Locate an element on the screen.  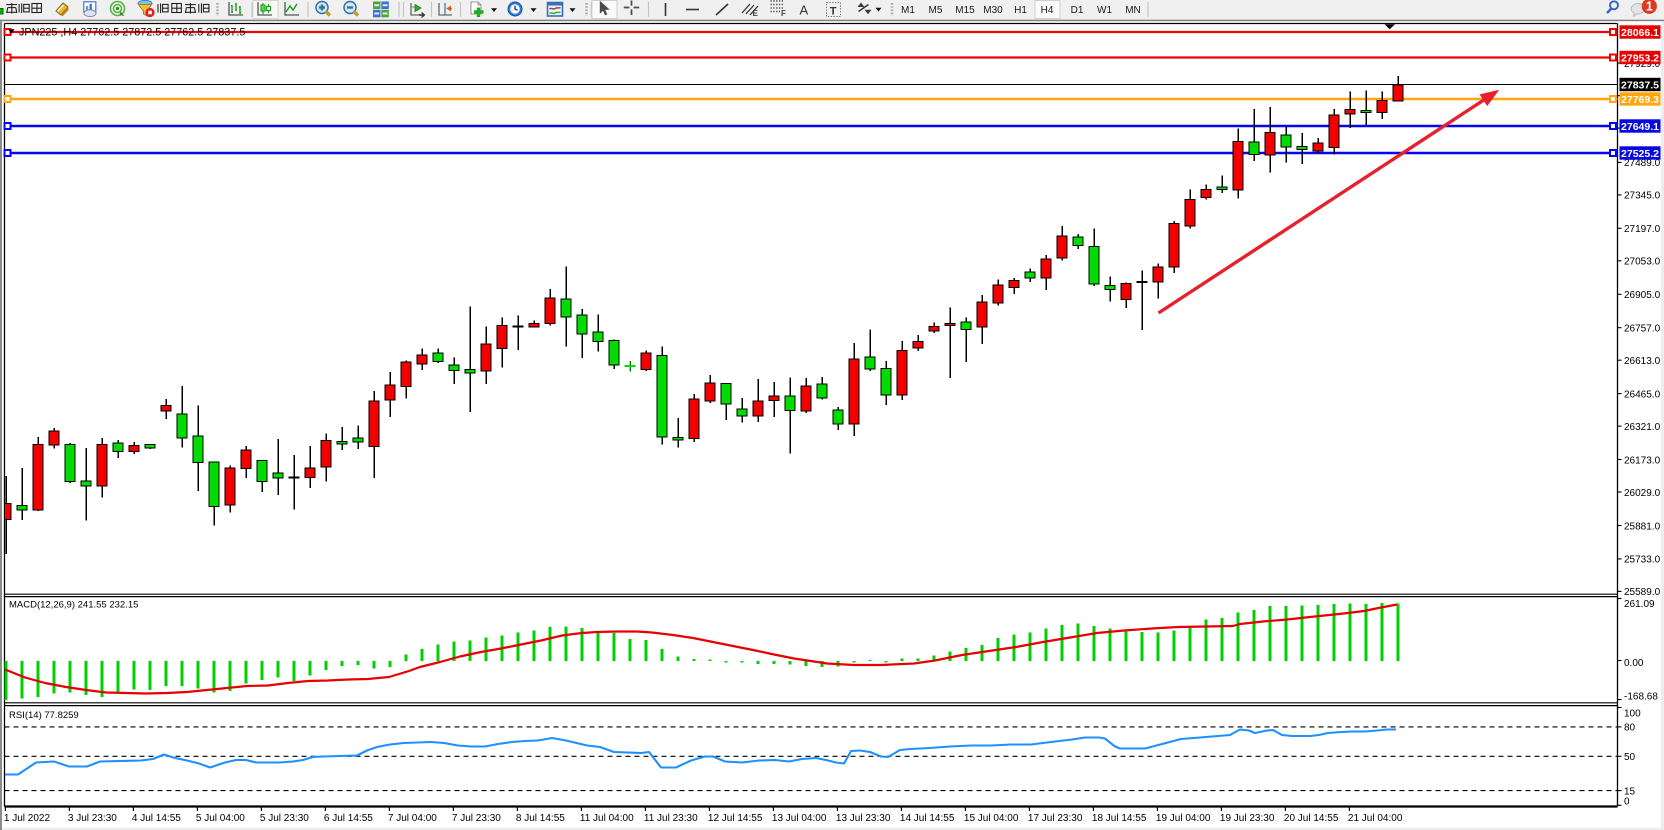
svg-text: M15 is located at coordinates (965, 10).